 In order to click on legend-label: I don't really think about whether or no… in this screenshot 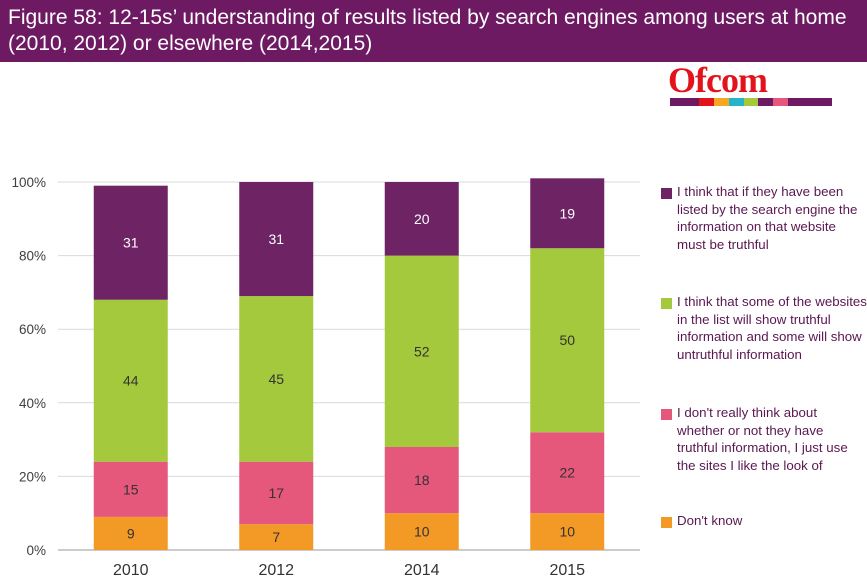, I will do `click(762, 439)`.